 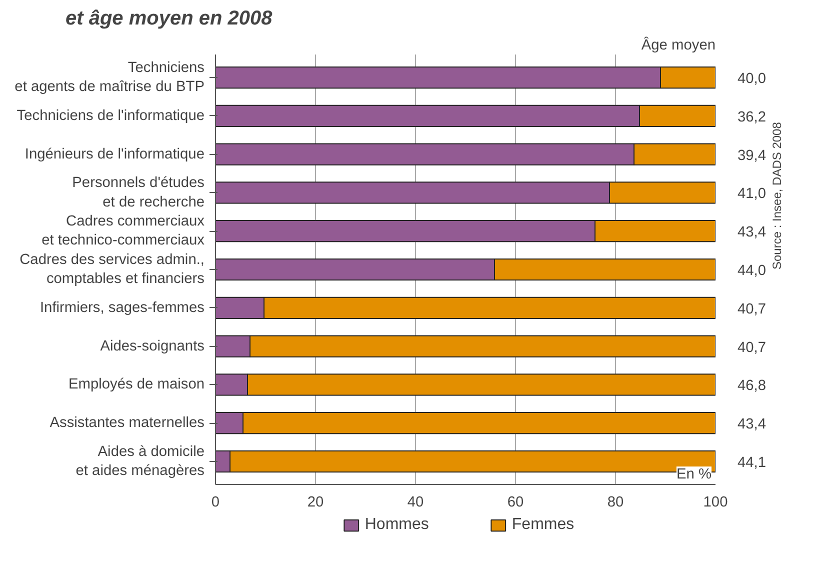 What do you see at coordinates (515, 502) in the screenshot?
I see `x-tick-label: 60` at bounding box center [515, 502].